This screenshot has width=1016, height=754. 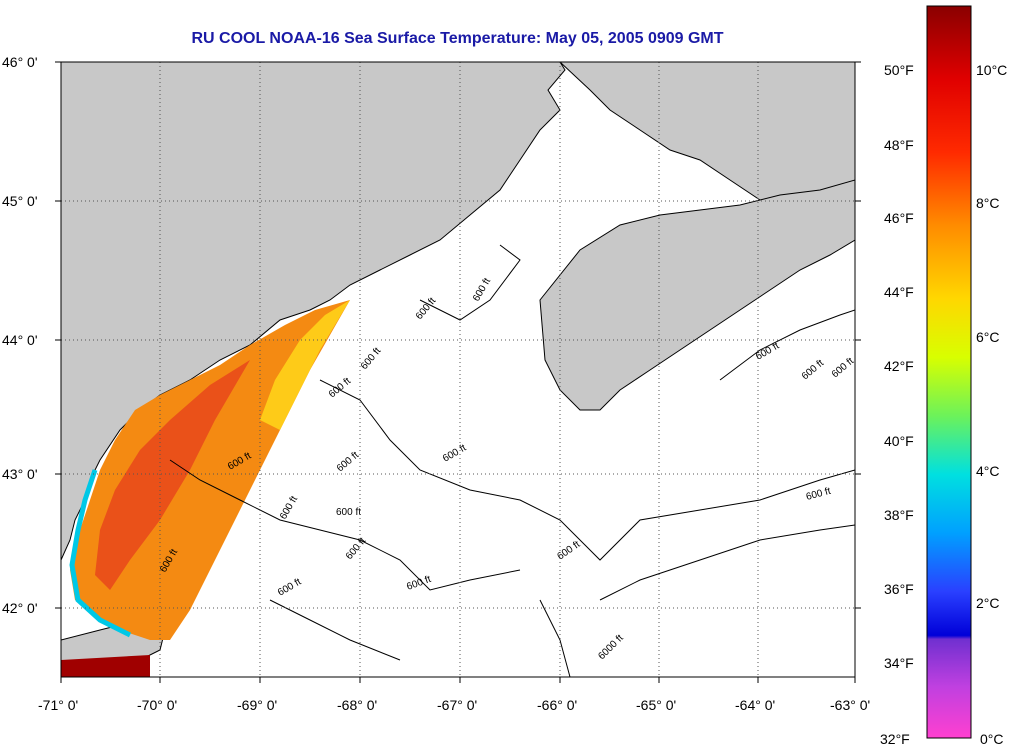 What do you see at coordinates (899, 218) in the screenshot?
I see `colorbar-f-label: 46°F` at bounding box center [899, 218].